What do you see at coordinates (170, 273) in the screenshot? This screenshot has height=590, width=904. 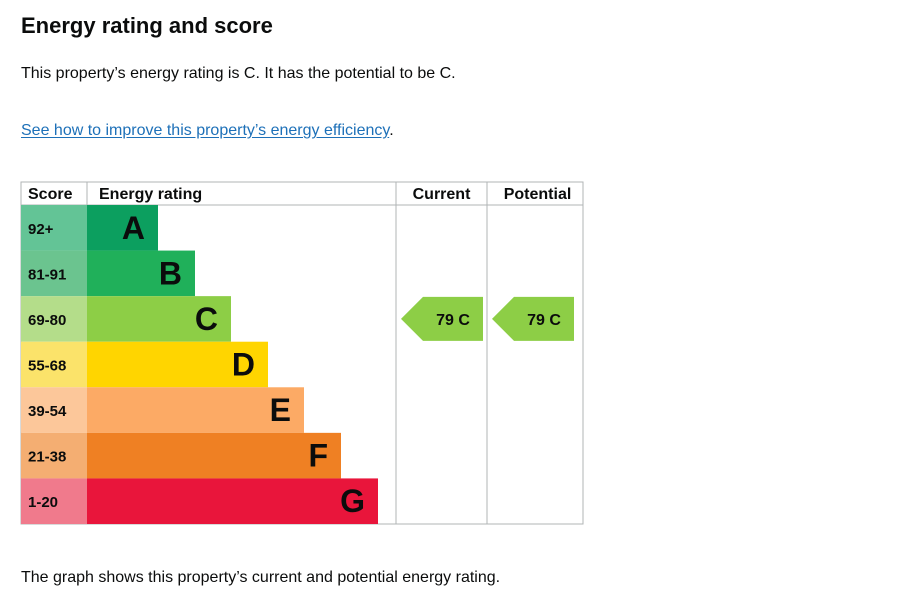 I see `band-letter-b: B` at bounding box center [170, 273].